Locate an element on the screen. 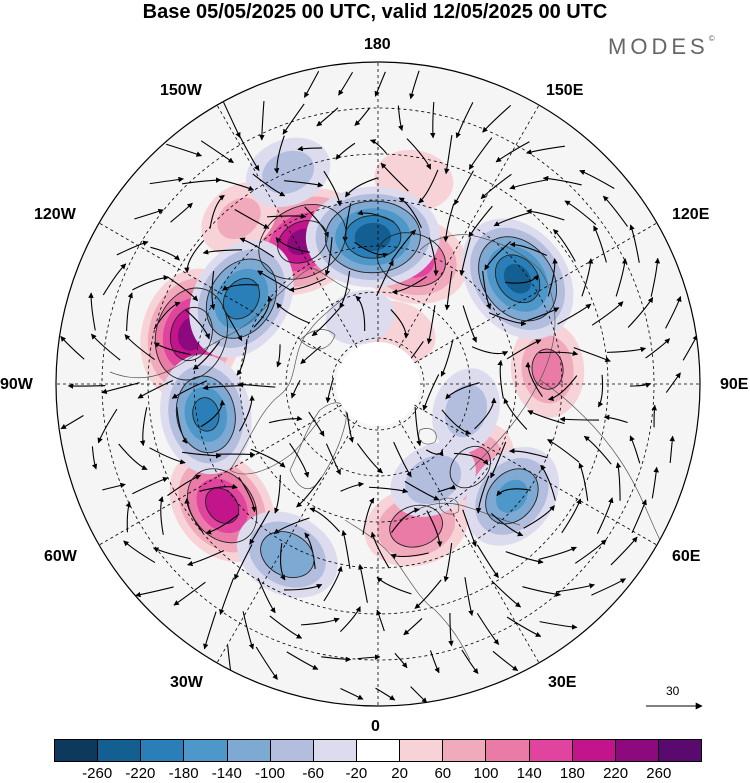 This screenshot has width=750, height=783. colorbar-tick-label: -220 is located at coordinates (140, 773).